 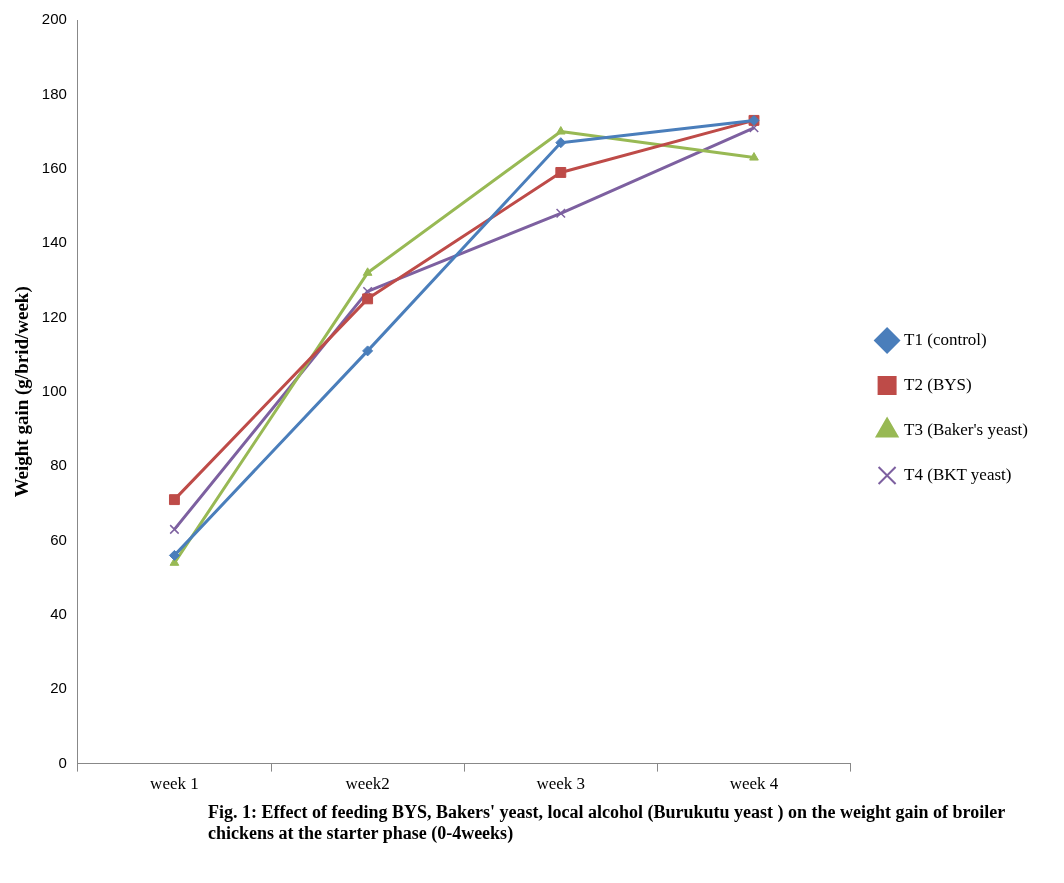 I want to click on y-tick-label: 40, so click(x=58, y=614).